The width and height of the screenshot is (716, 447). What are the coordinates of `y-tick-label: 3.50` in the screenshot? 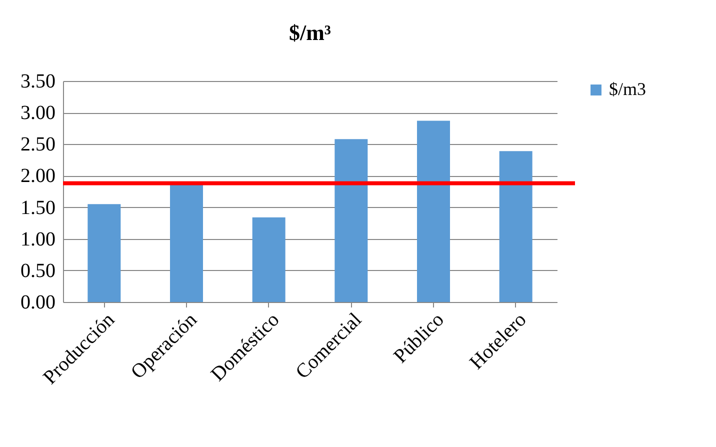 It's located at (38, 81).